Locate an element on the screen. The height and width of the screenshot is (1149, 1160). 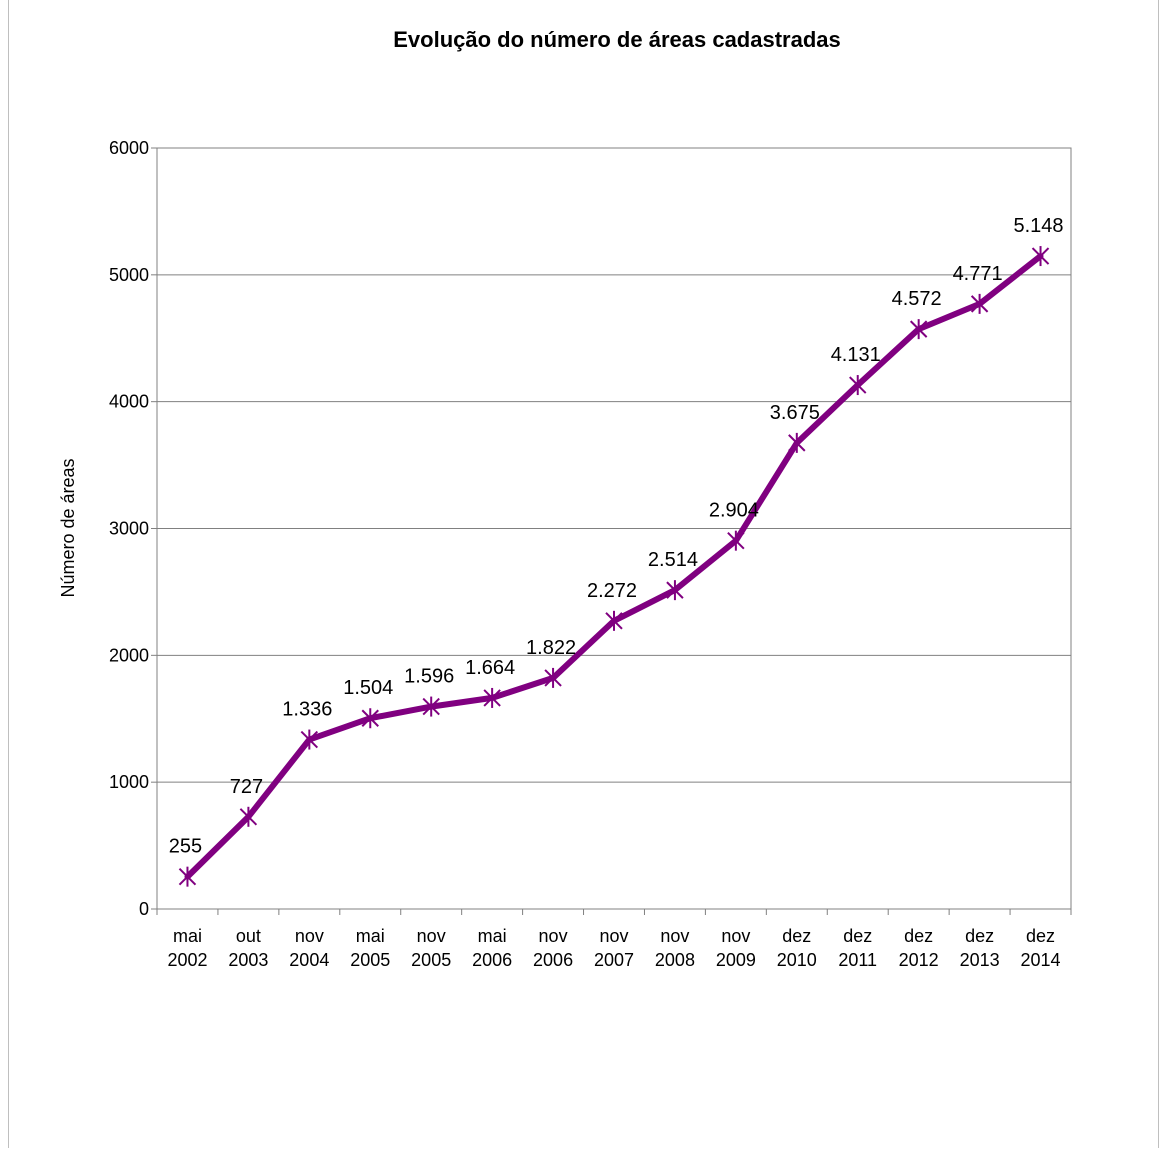
y-tick-label: 4000 is located at coordinates (129, 402).